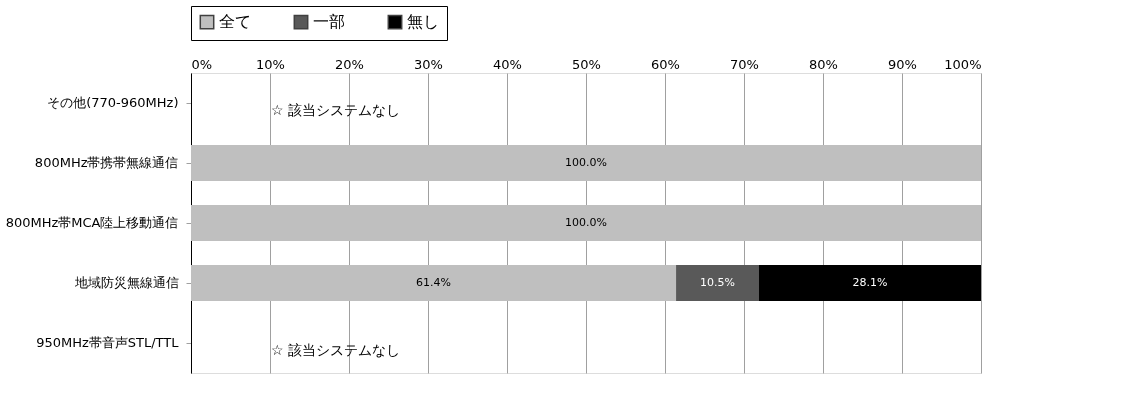 The width and height of the screenshot is (1131, 420). I want to click on x-tick-label: 40%, so click(507, 64).